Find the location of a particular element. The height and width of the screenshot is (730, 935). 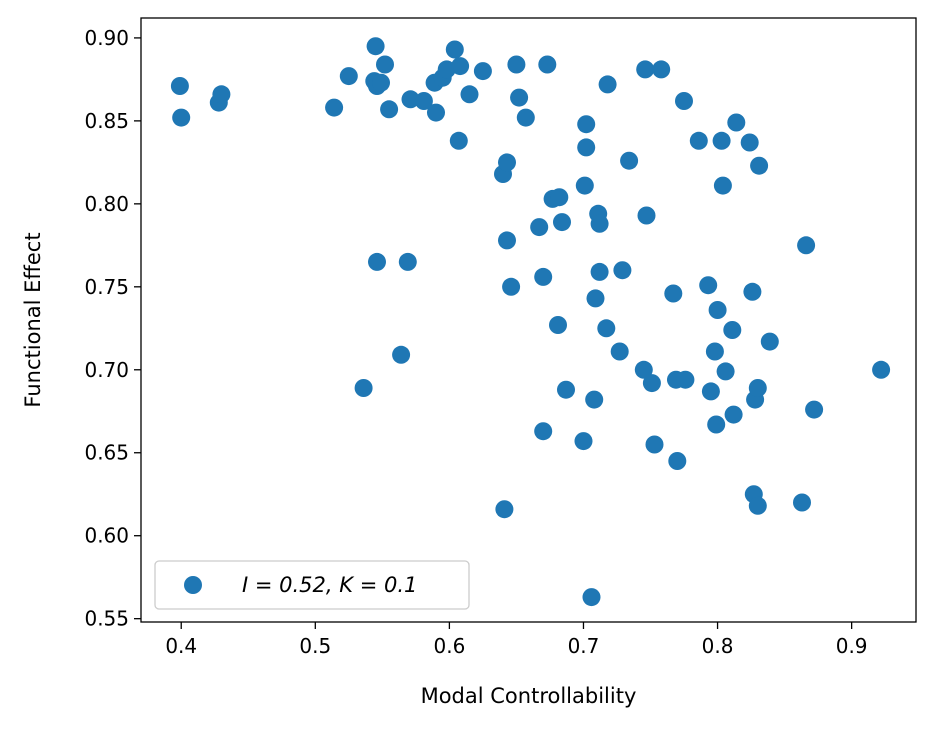

y-tick-label: 0.90 is located at coordinates (106, 38).